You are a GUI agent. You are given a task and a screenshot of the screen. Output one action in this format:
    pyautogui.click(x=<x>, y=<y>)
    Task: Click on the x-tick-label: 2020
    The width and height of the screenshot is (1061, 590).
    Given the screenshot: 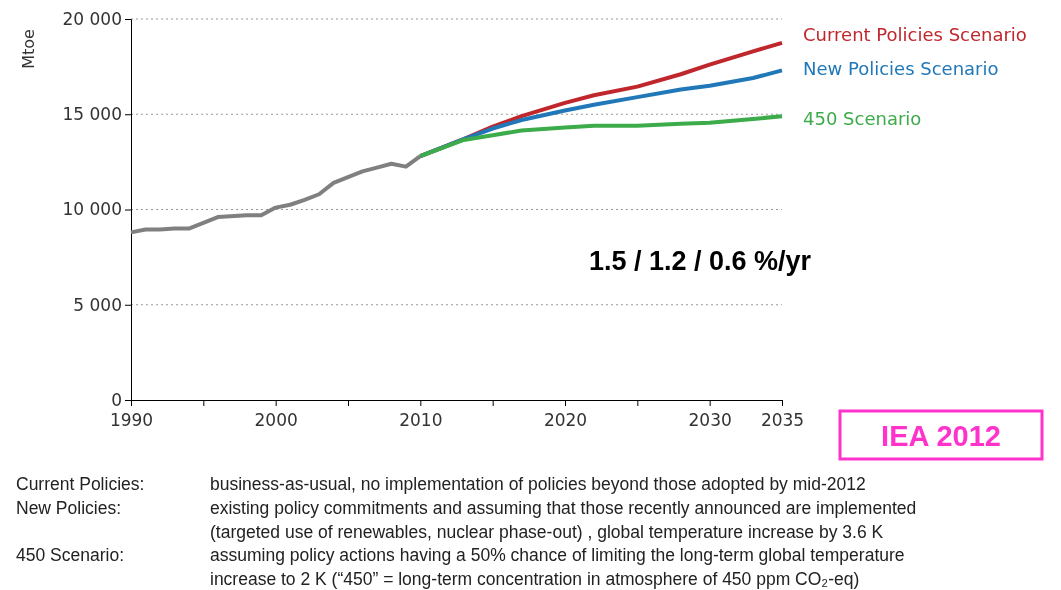 What is the action you would take?
    pyautogui.click(x=565, y=420)
    